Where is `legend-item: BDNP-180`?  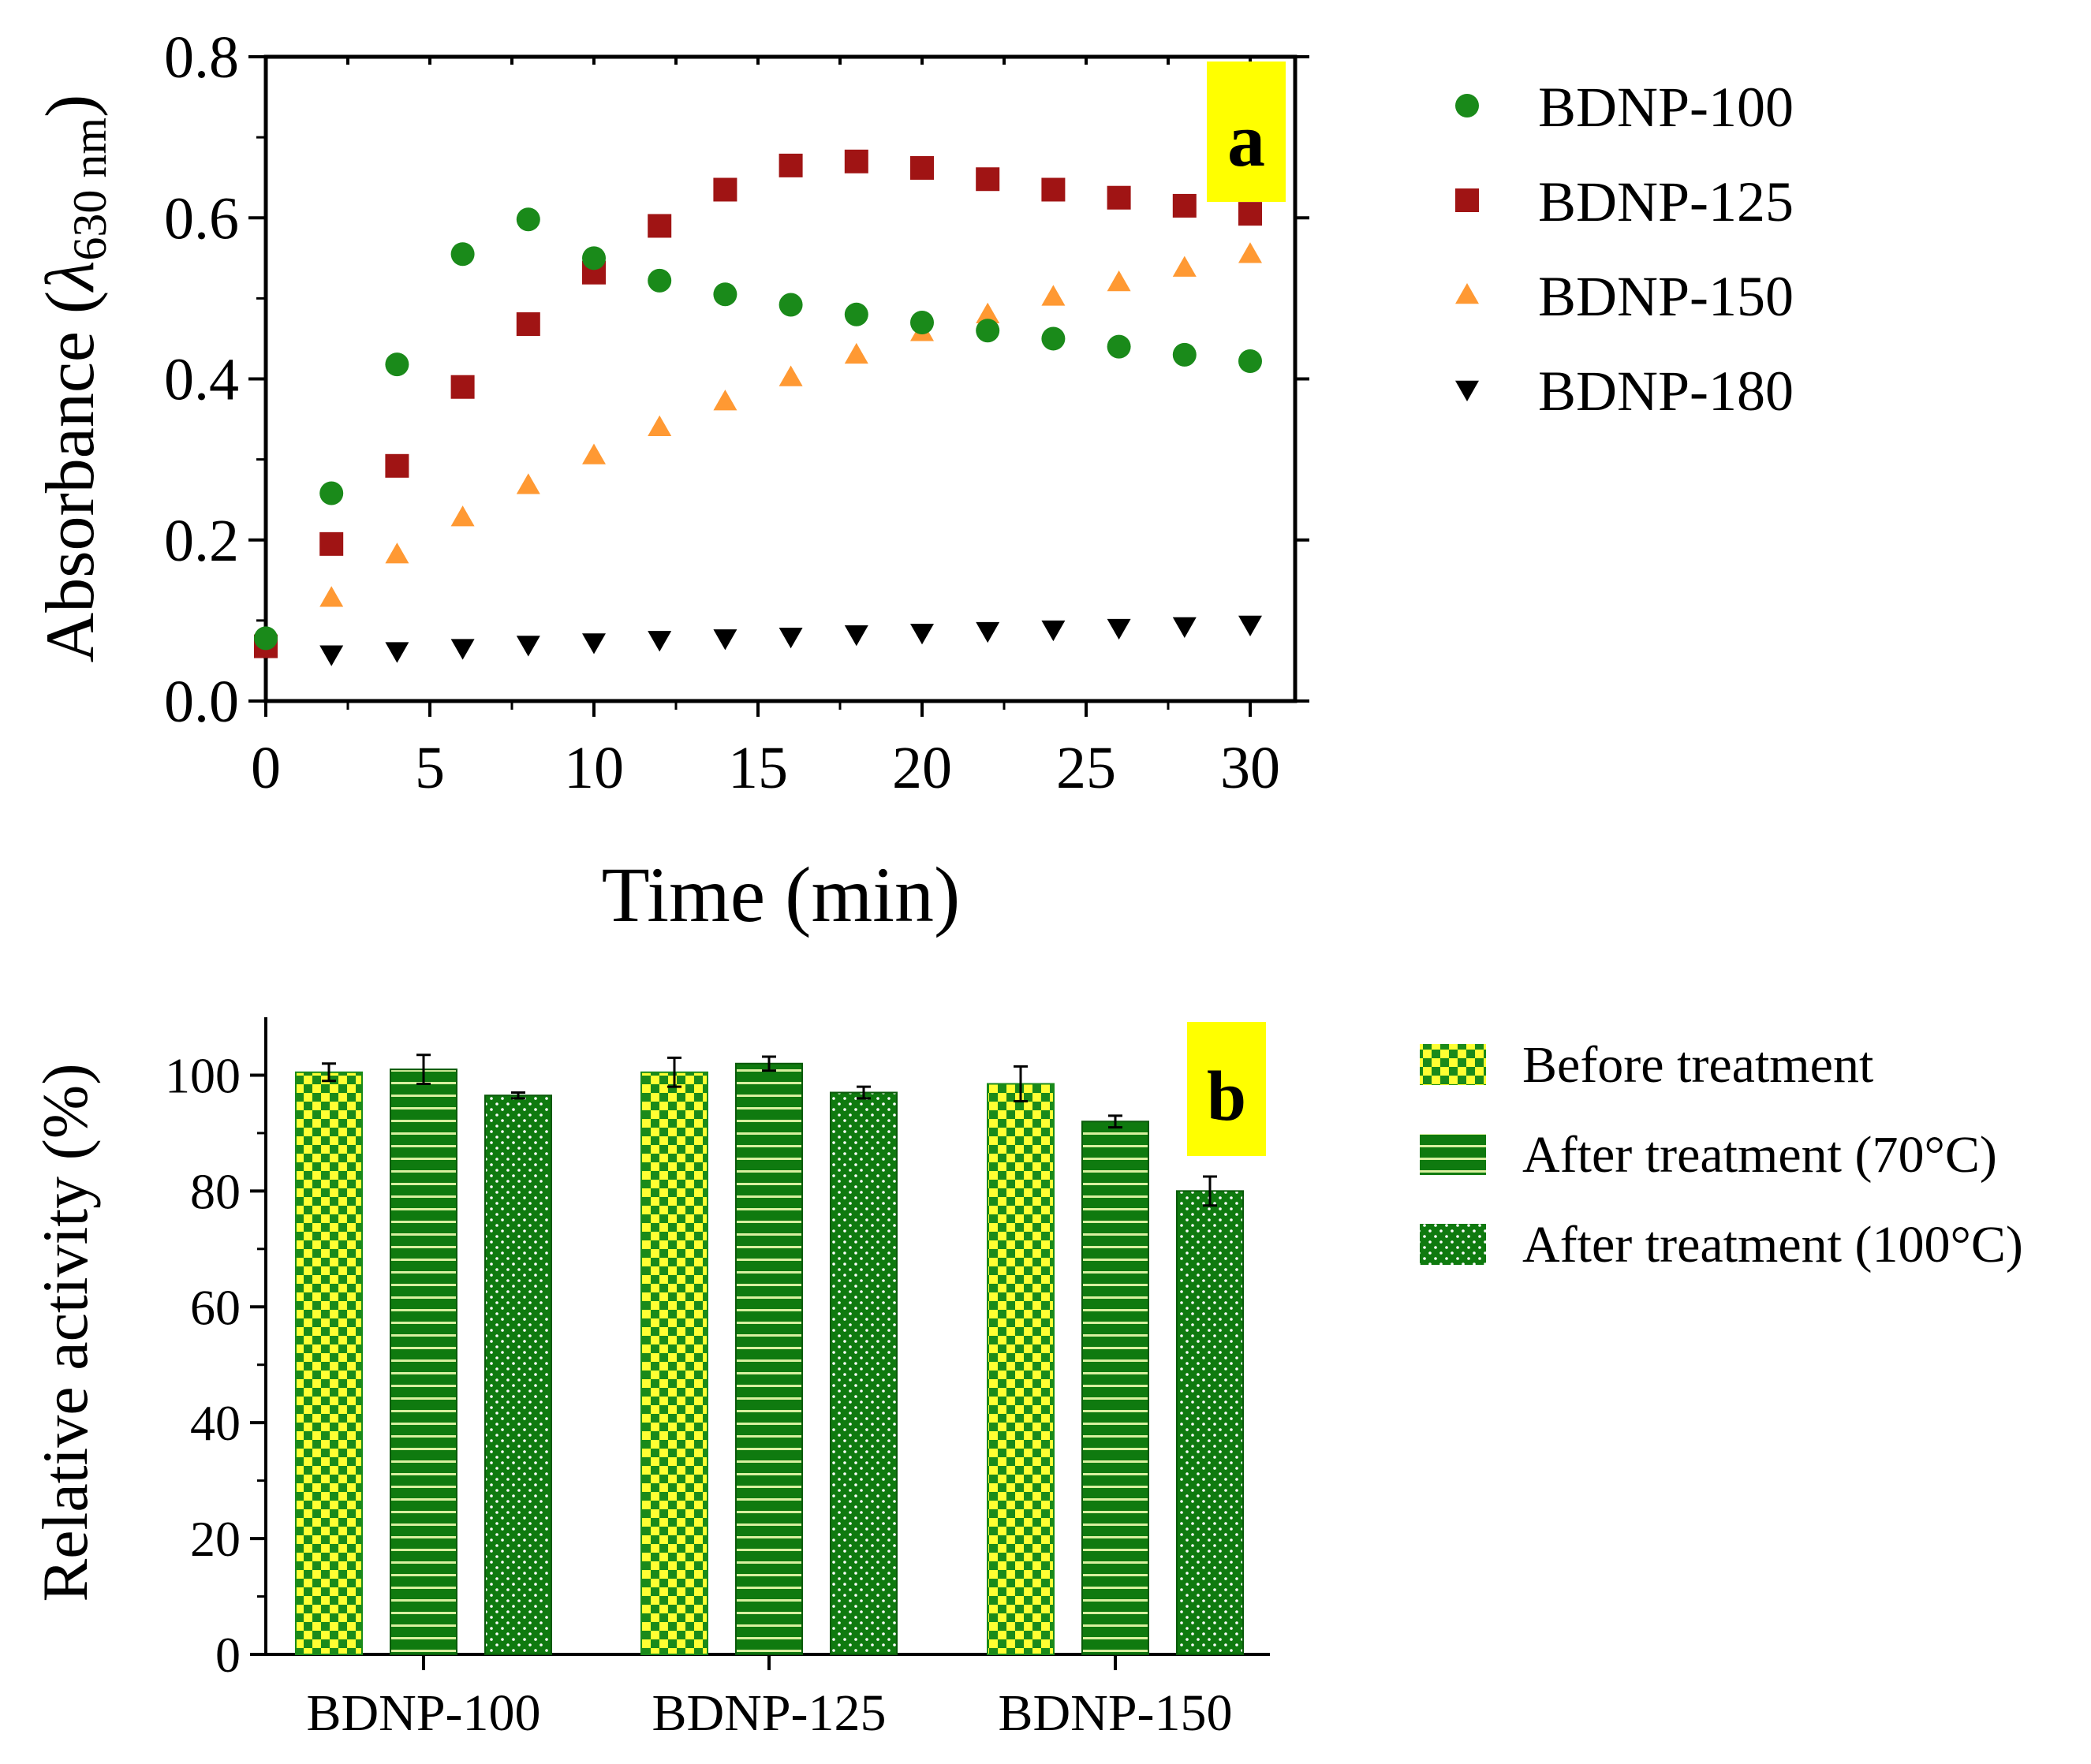
legend-item: BDNP-180 is located at coordinates (1624, 391).